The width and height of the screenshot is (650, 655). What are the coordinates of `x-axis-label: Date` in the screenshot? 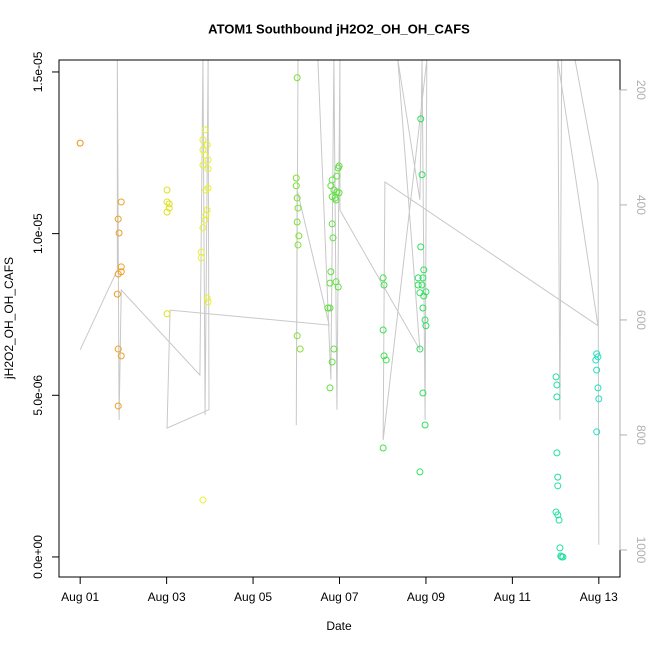 It's located at (339, 626).